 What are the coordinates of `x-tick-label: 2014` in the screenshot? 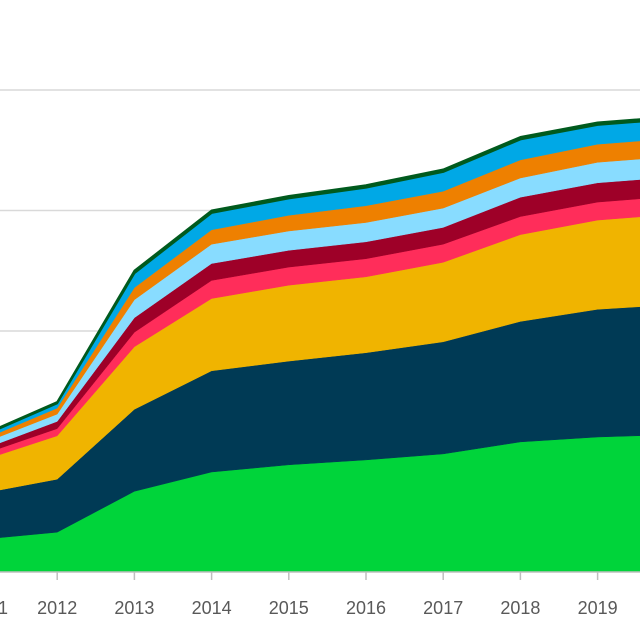 It's located at (212, 608).